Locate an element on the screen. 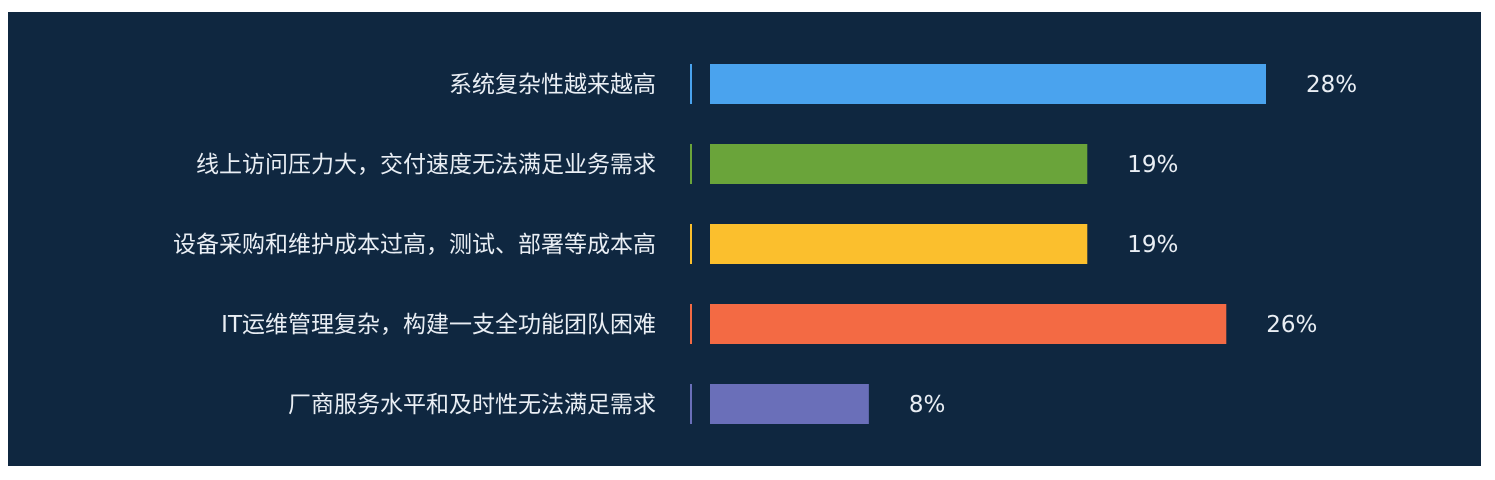 The width and height of the screenshot is (1495, 480). value-label-0: 28% is located at coordinates (1331, 85).